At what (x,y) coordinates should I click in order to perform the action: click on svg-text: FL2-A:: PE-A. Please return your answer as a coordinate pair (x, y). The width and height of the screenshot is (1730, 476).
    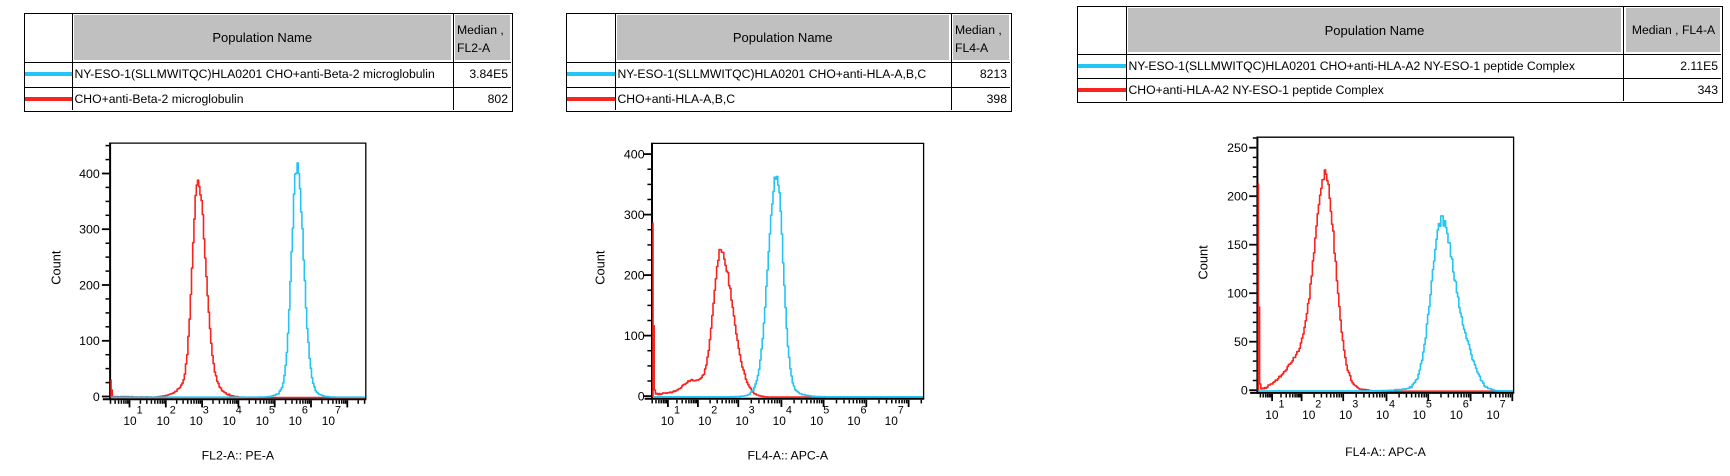
    Looking at the image, I should click on (238, 455).